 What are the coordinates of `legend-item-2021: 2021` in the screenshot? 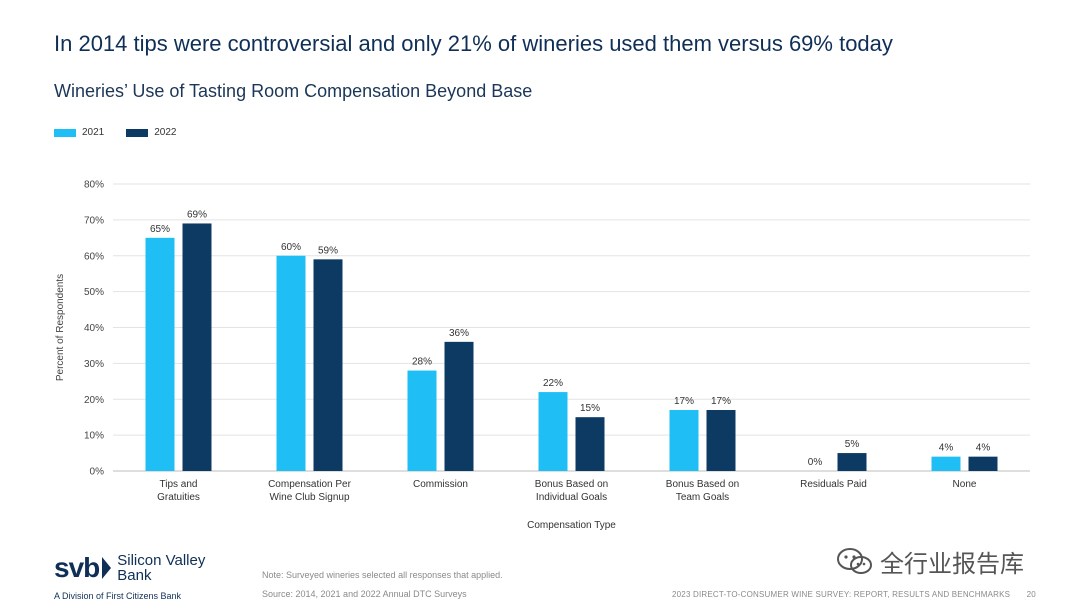 It's located at (79, 132).